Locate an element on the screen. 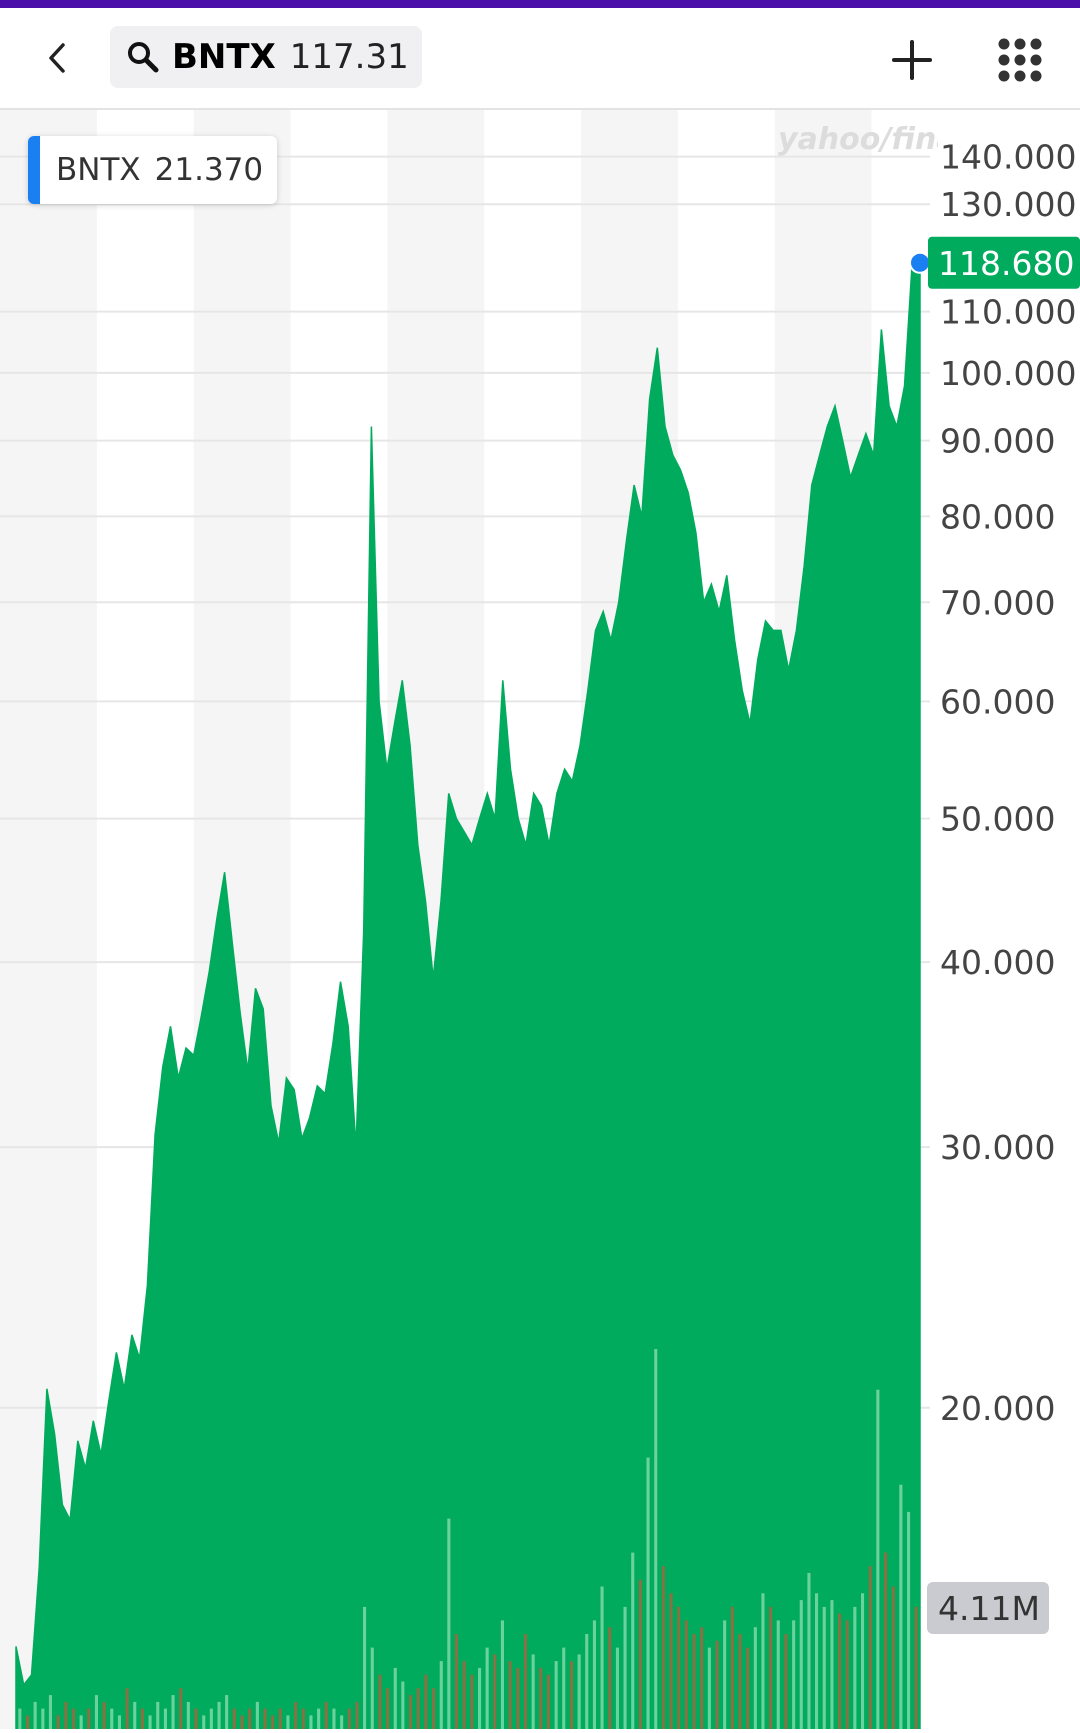 The image size is (1080, 1733). plus-icon is located at coordinates (912, 60).